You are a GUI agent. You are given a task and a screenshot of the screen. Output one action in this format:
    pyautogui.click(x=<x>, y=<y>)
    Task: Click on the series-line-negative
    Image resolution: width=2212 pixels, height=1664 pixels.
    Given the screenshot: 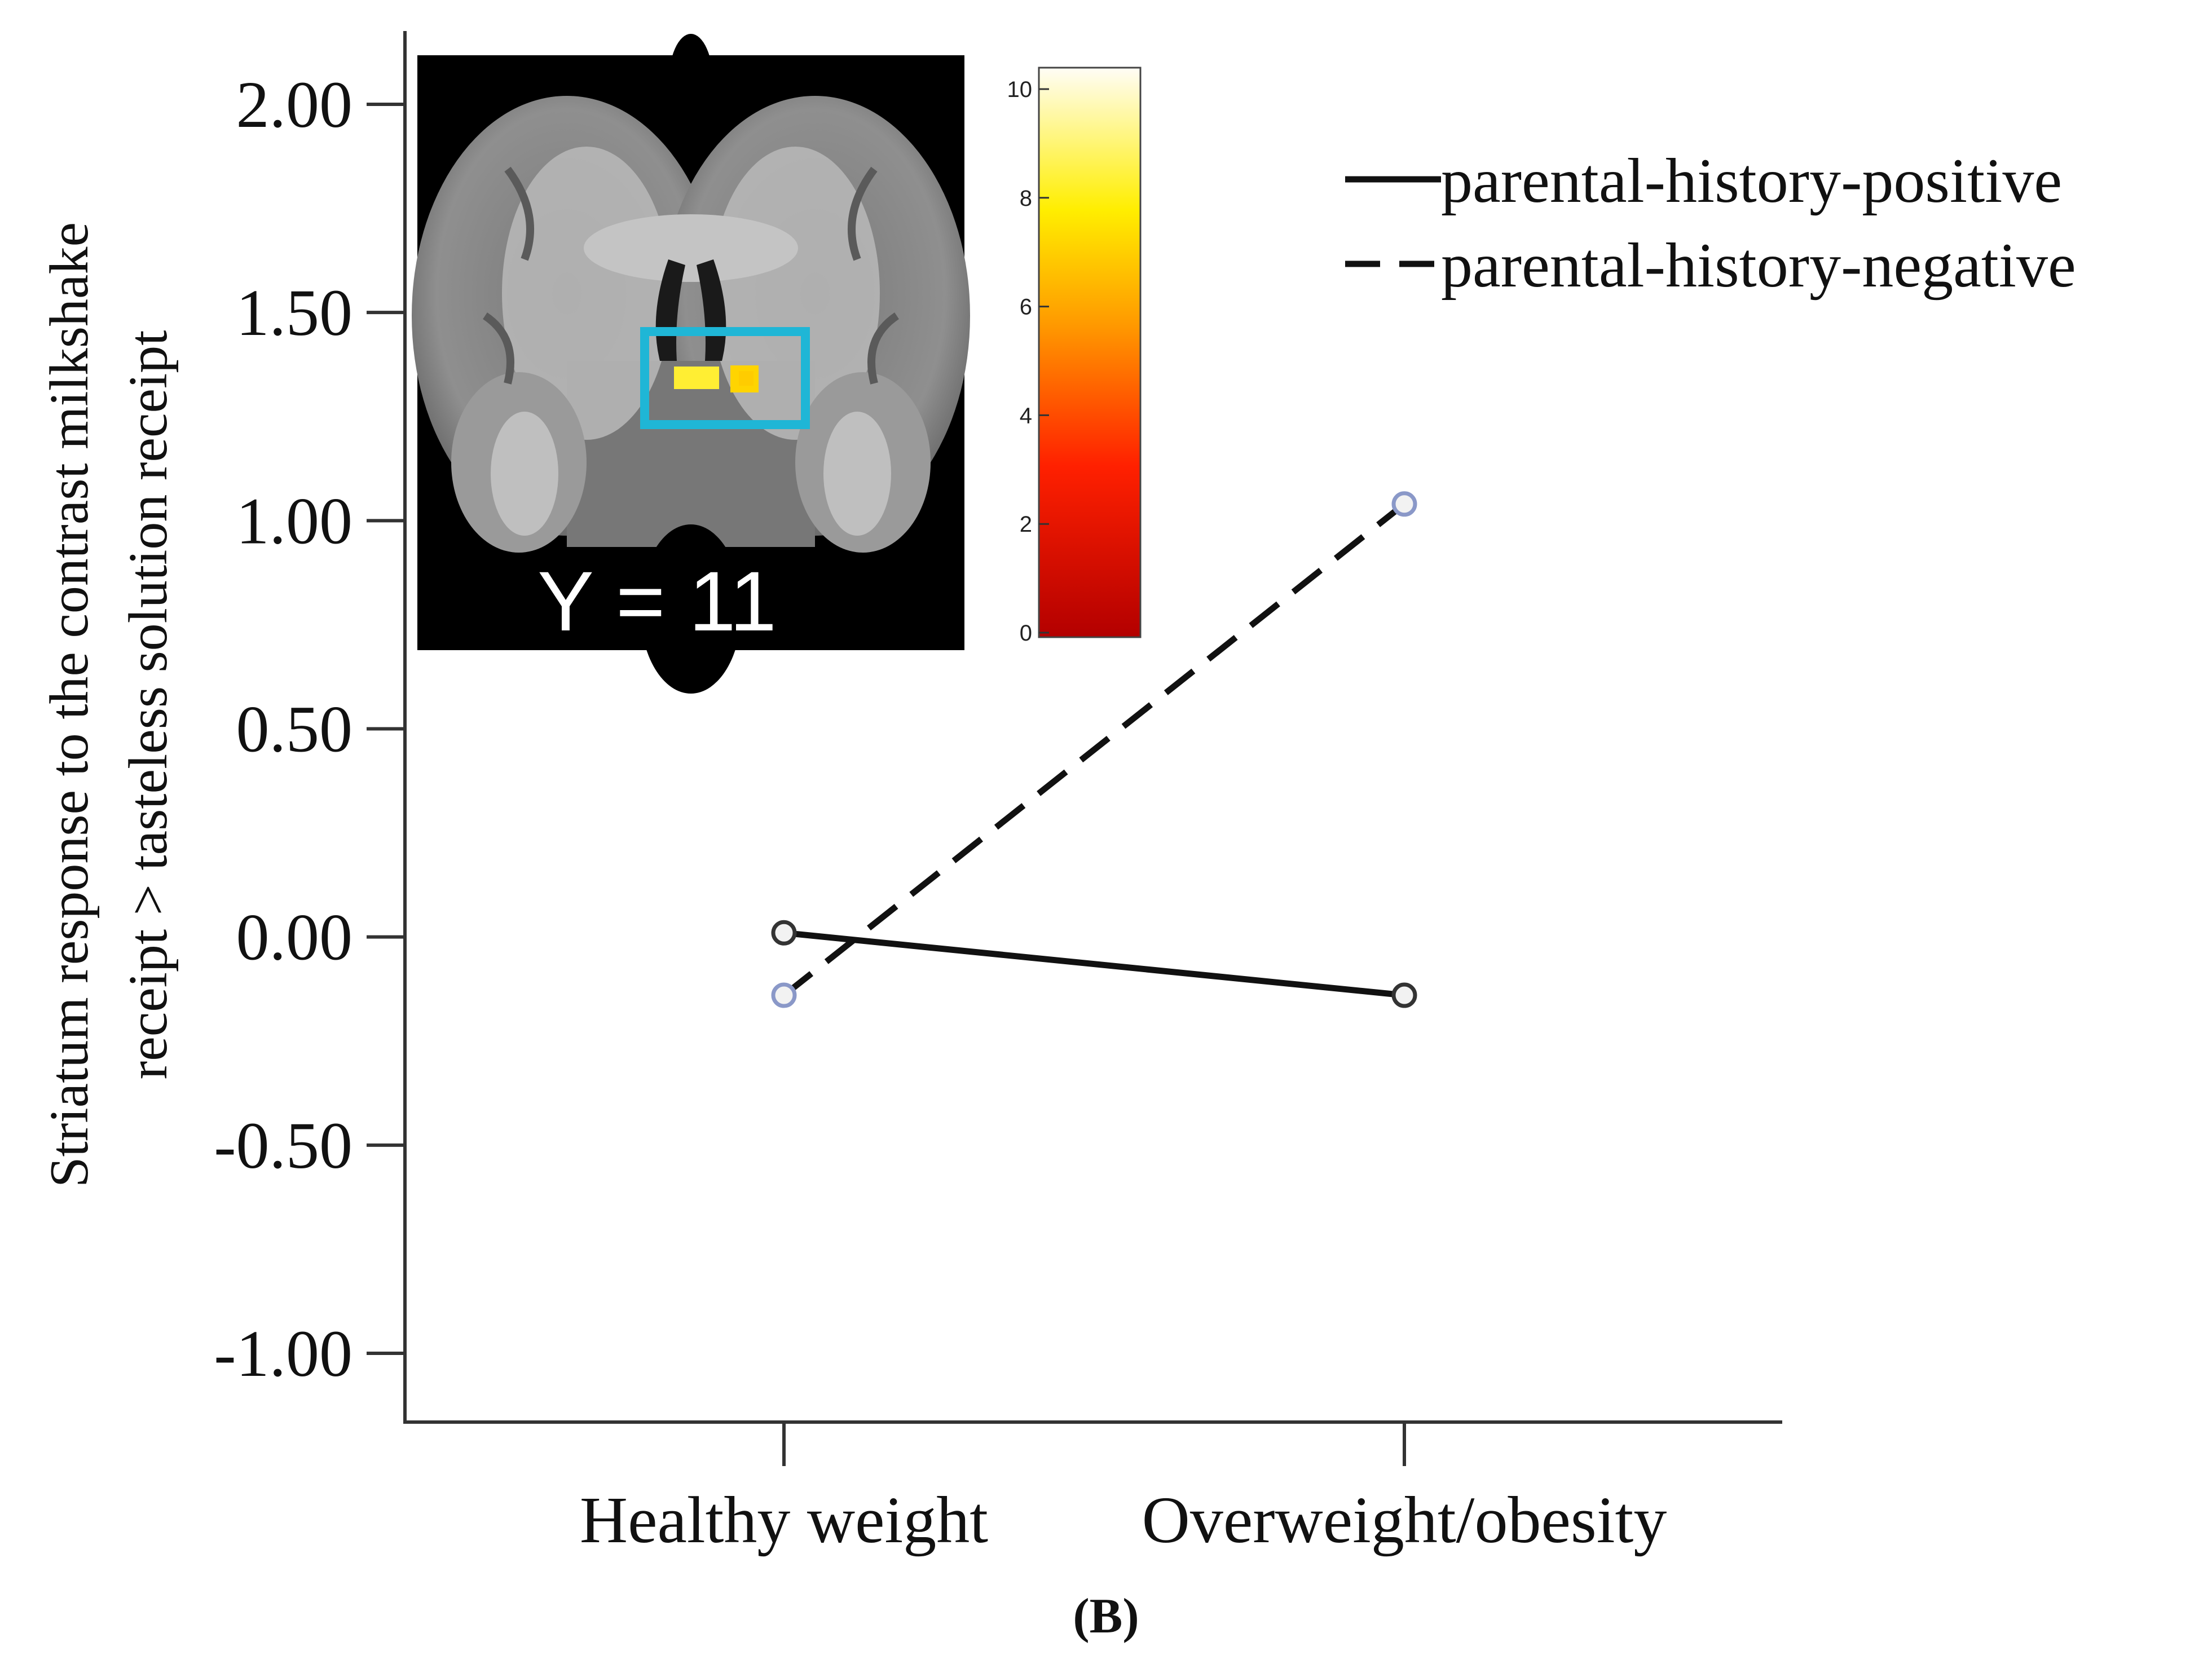 What is the action you would take?
    pyautogui.click(x=1094, y=750)
    